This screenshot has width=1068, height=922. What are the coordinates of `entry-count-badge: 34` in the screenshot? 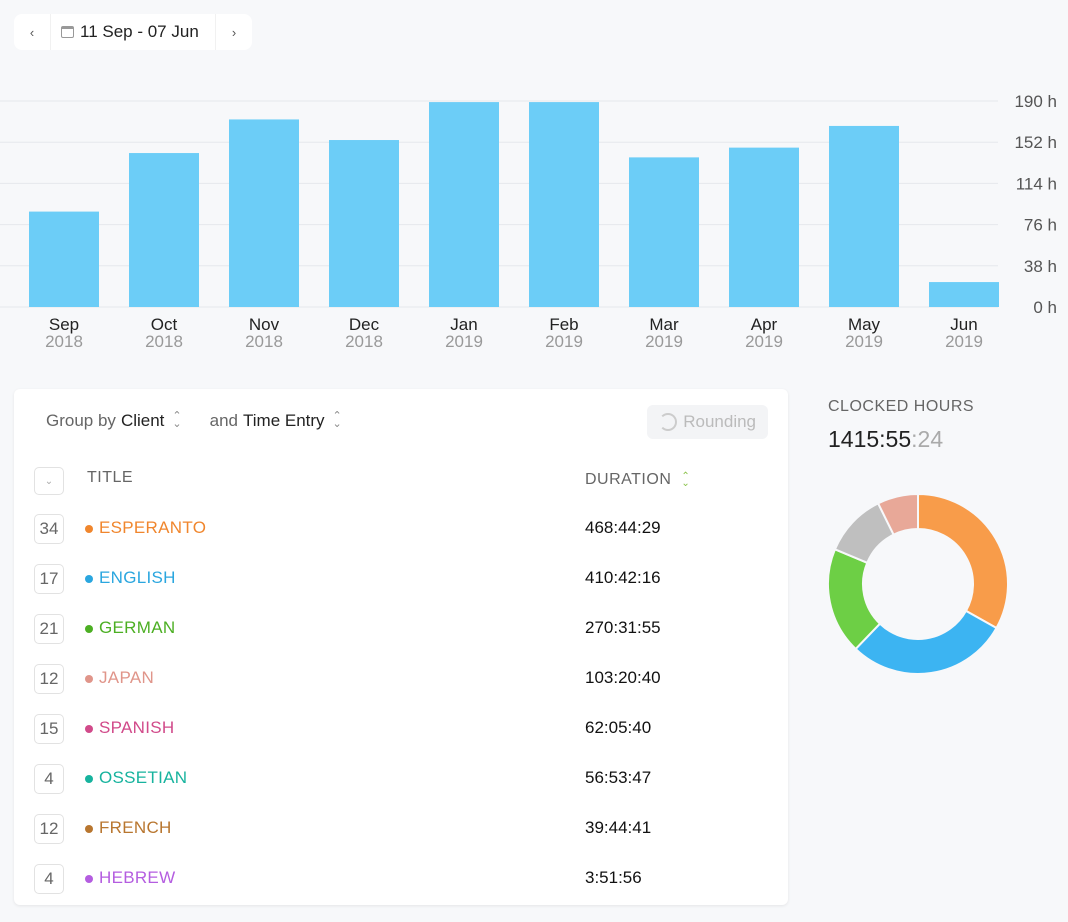 It's located at (49, 529).